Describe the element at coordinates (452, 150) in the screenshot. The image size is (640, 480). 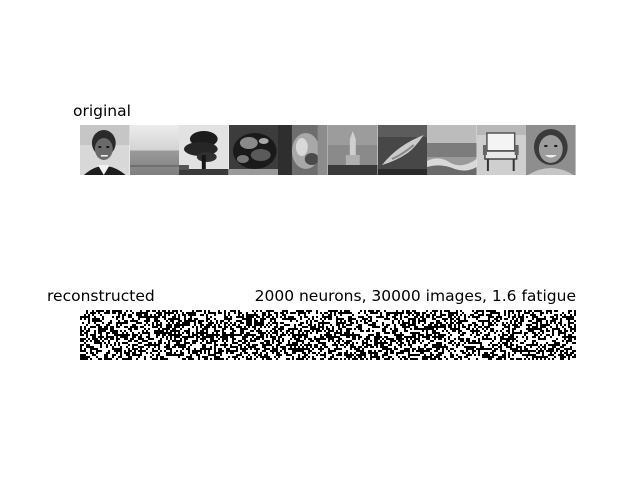
I see `thumbnail-ocean` at that location.